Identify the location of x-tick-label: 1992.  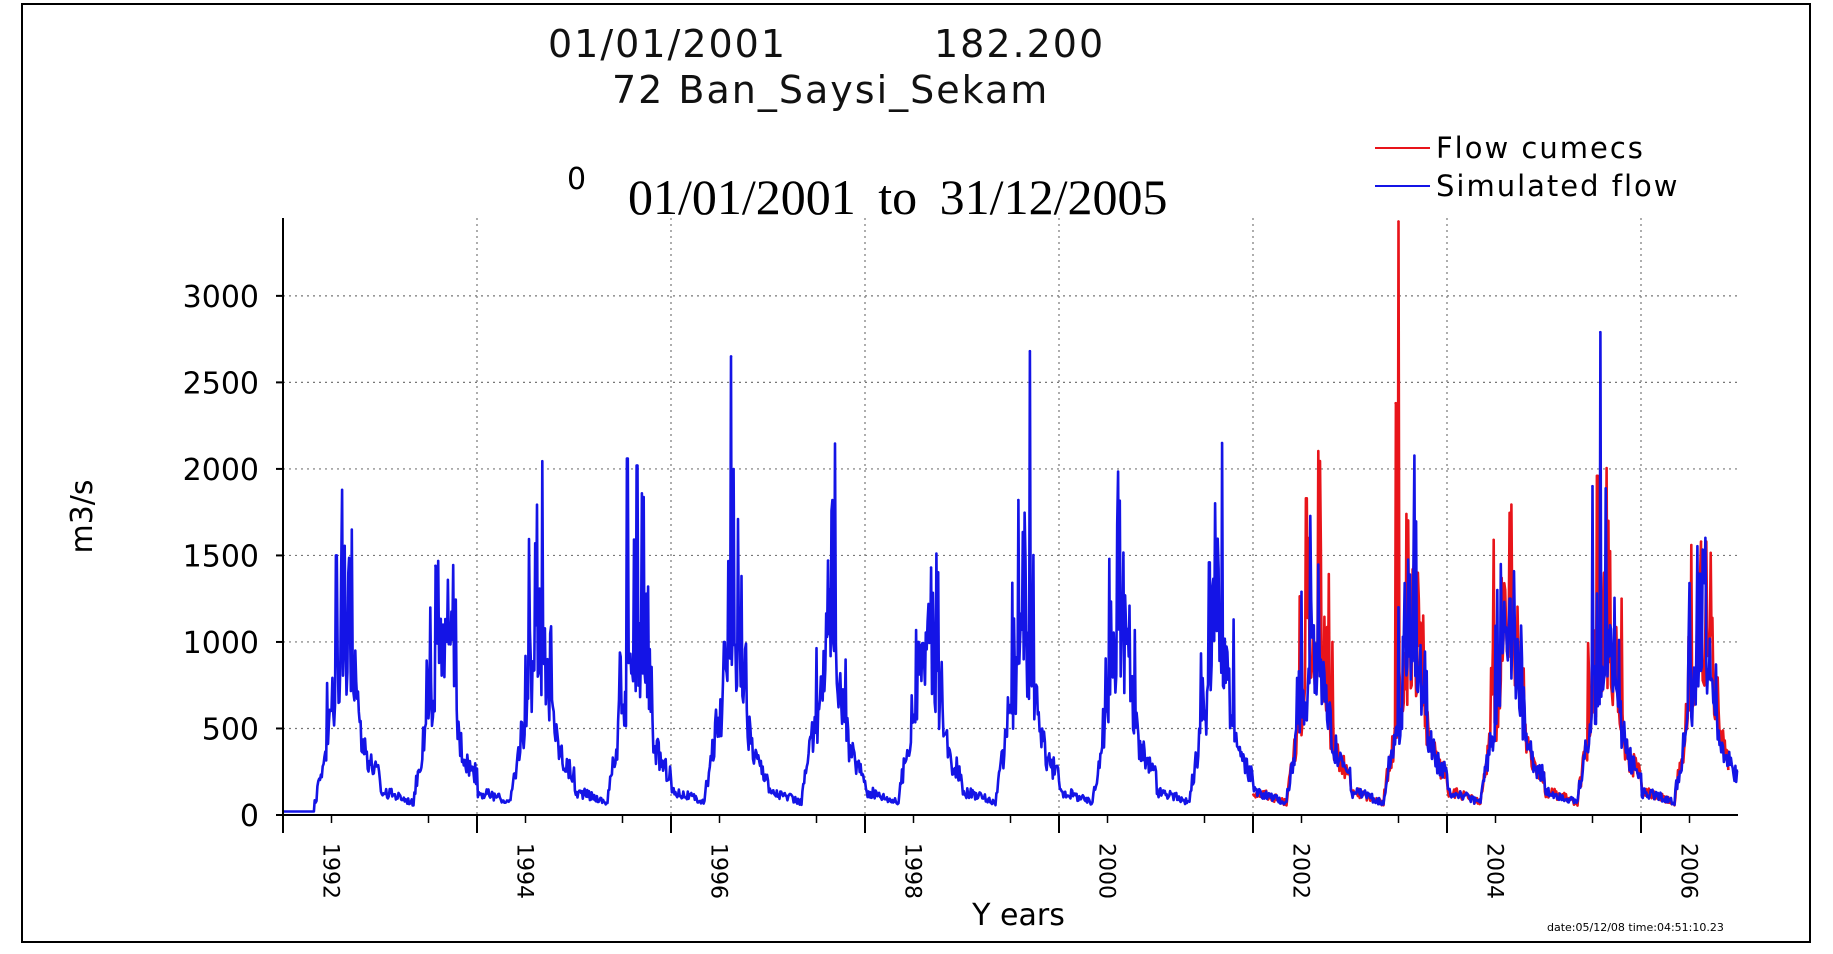
(330, 871).